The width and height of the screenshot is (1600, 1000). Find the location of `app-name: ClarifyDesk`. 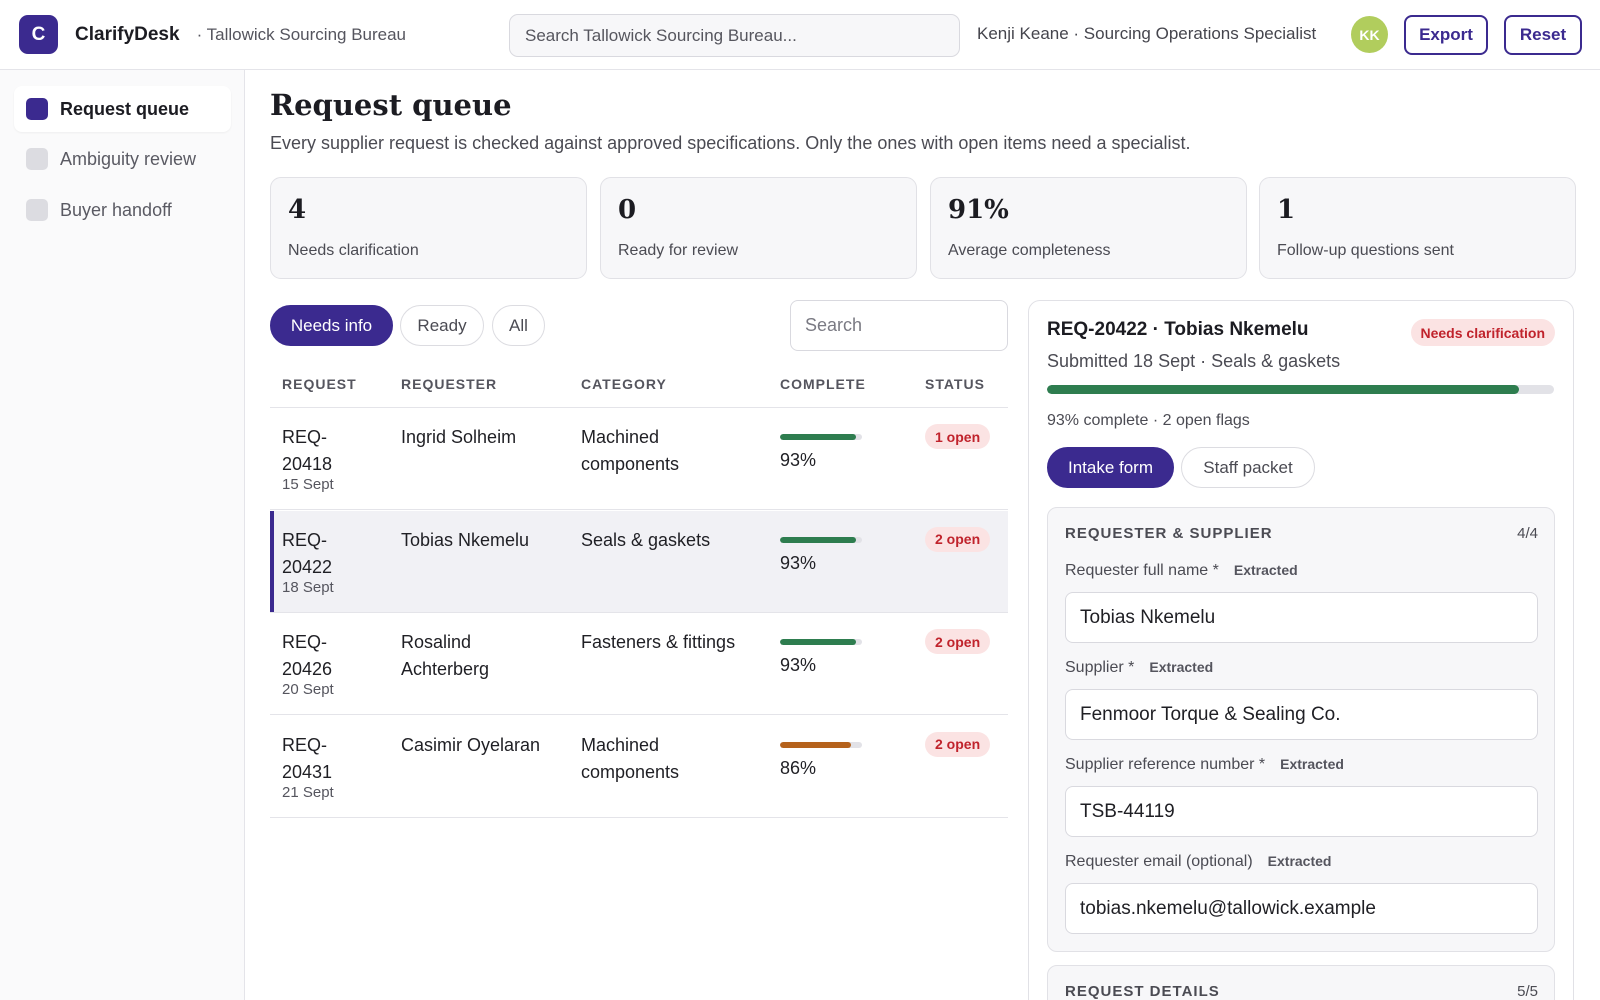

app-name: ClarifyDesk is located at coordinates (127, 34).